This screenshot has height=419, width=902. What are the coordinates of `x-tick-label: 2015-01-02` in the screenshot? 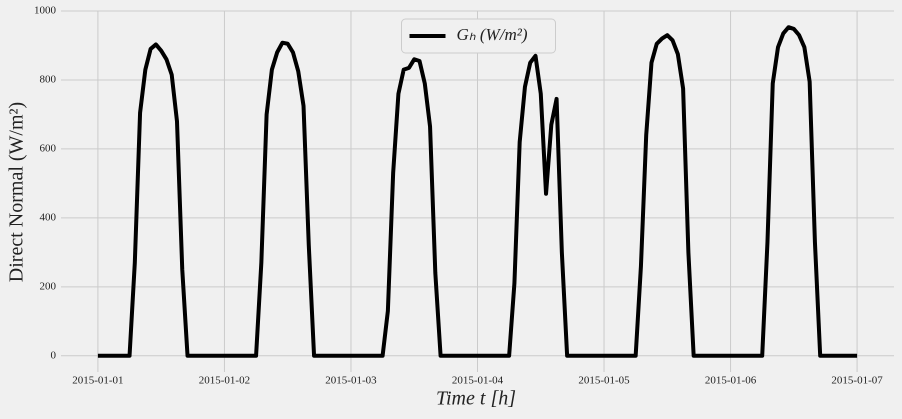 It's located at (224, 381).